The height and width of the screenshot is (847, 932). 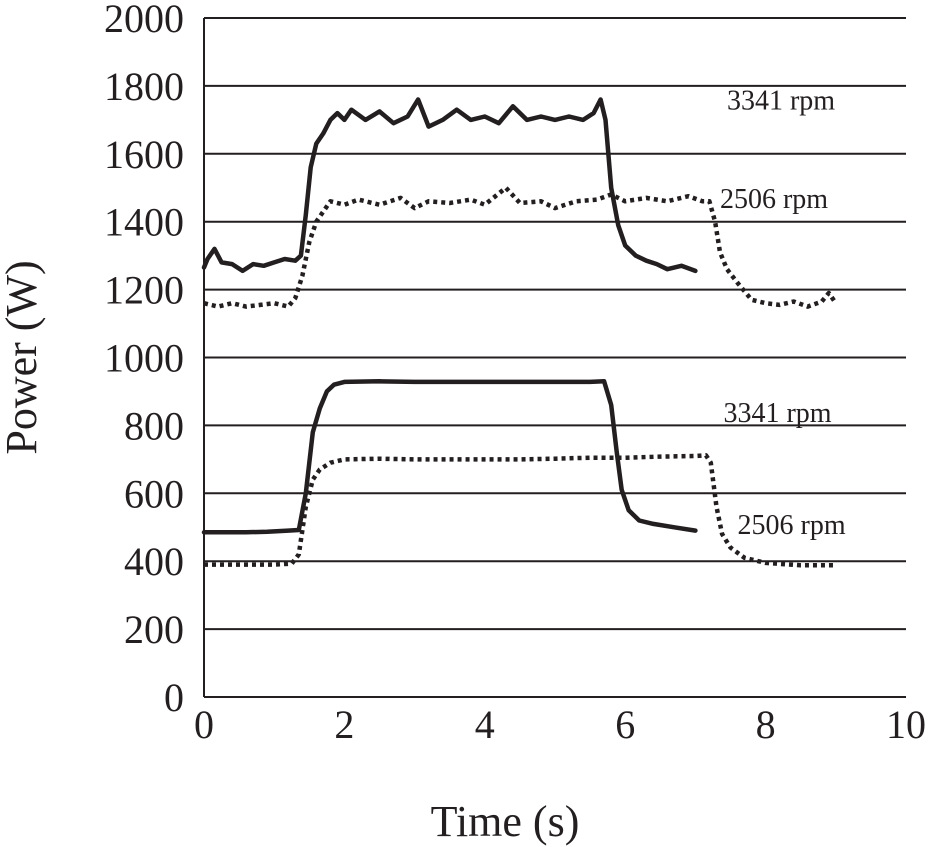 What do you see at coordinates (174, 697) in the screenshot?
I see `y-tick-label: 0` at bounding box center [174, 697].